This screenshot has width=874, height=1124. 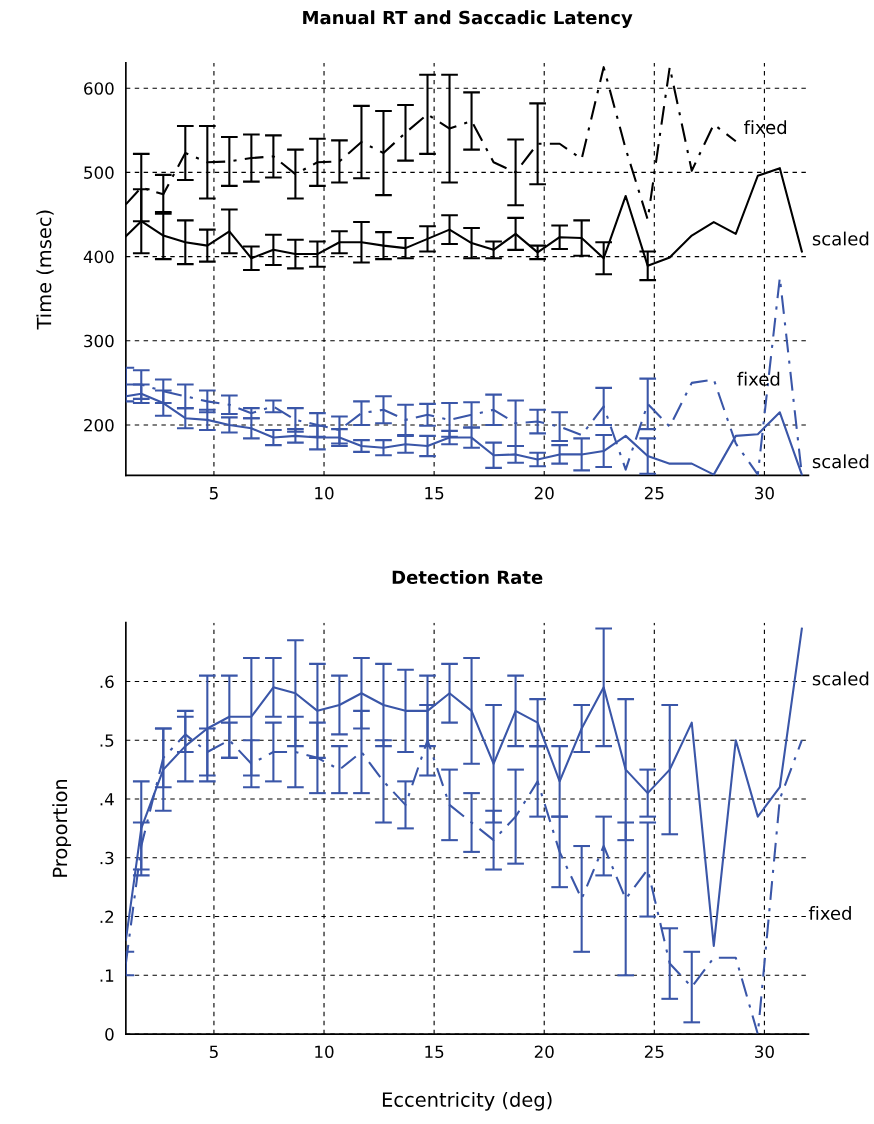 What do you see at coordinates (99, 88) in the screenshot?
I see `y-tick-label: 600` at bounding box center [99, 88].